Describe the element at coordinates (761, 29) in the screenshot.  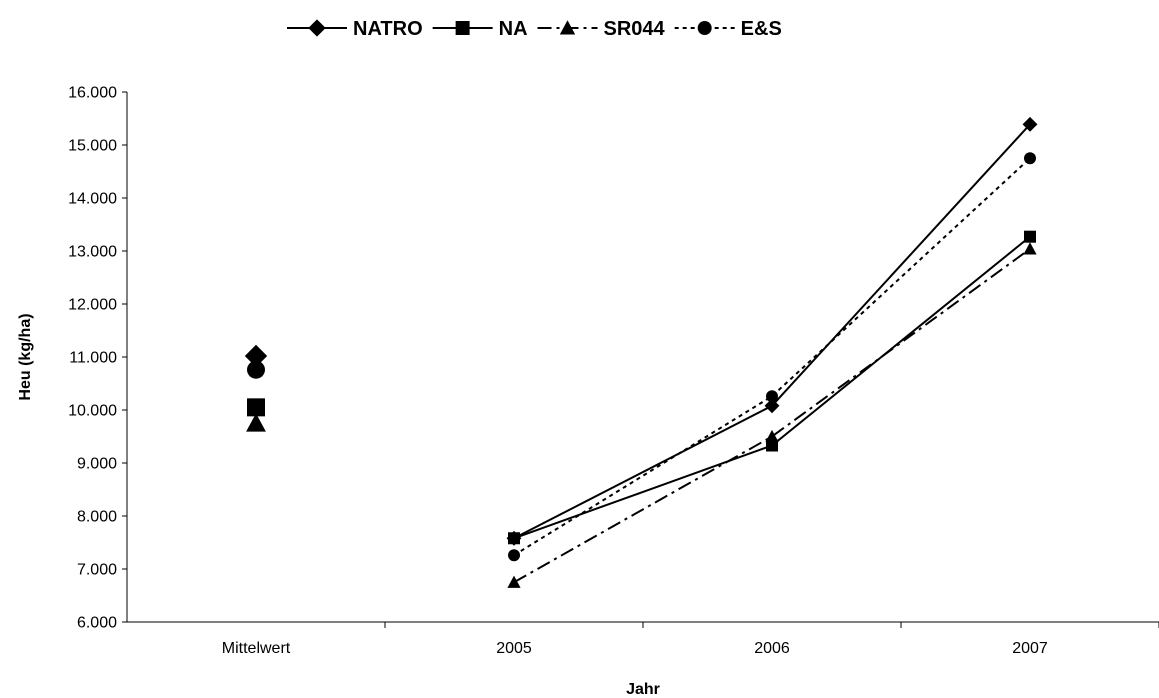
I see `legend-label-e-s: E&S` at that location.